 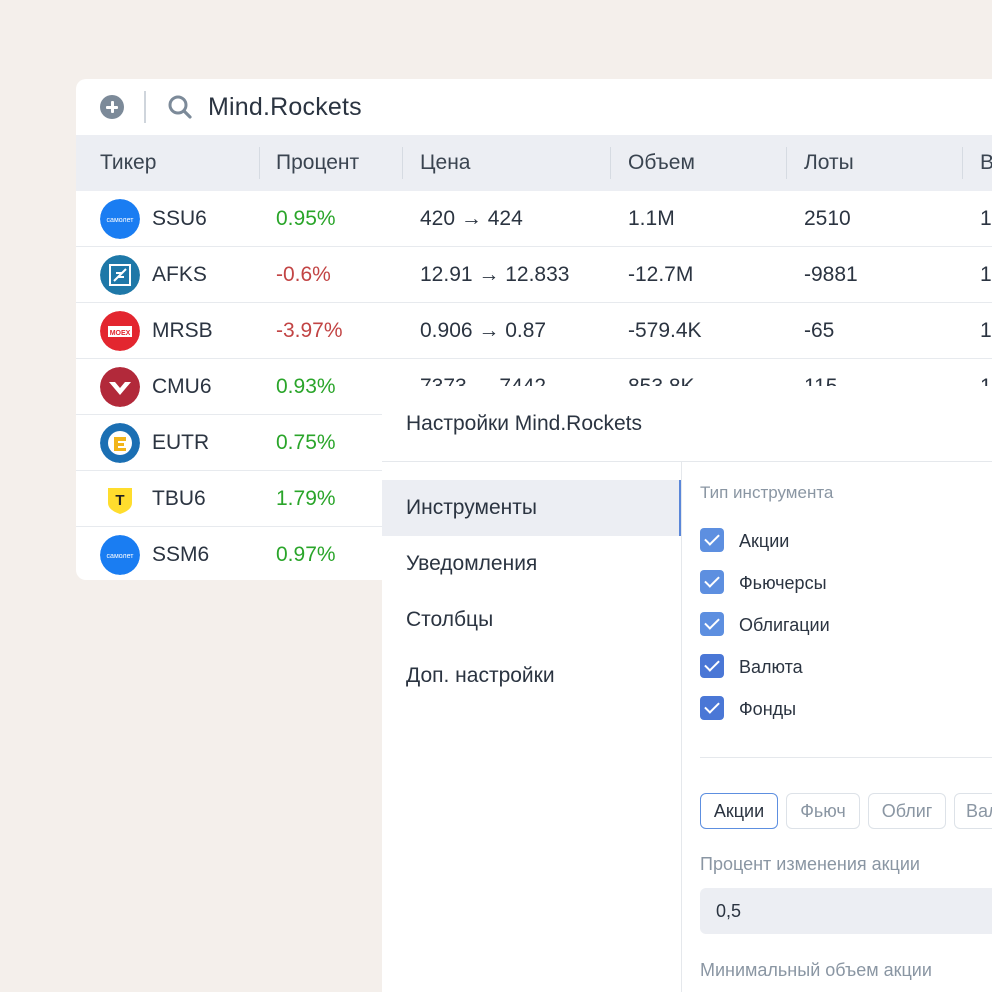 What do you see at coordinates (180, 107) in the screenshot?
I see `search-icon` at bounding box center [180, 107].